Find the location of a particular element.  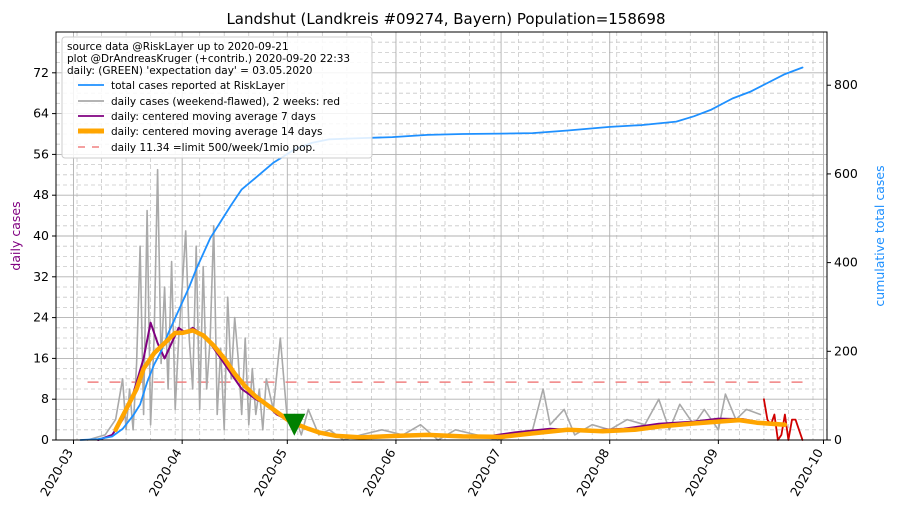

y-tick-label: 24 is located at coordinates (41, 317).